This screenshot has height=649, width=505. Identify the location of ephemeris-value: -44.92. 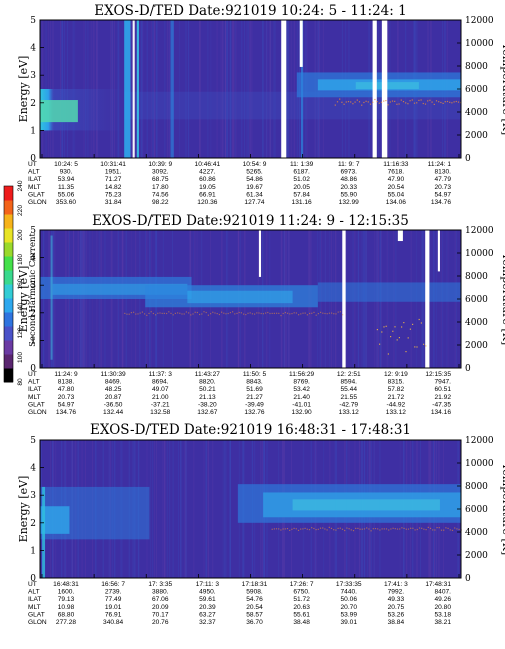
(396, 404).